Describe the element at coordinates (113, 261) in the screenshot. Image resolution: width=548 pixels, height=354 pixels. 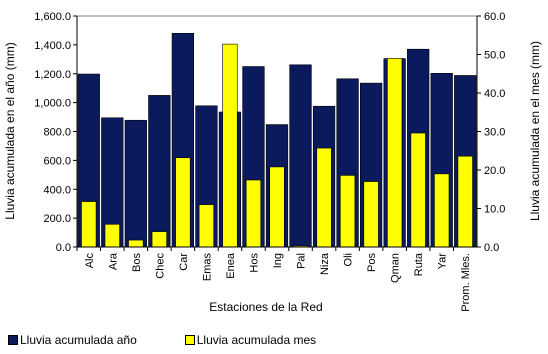
I see `x-tick-label: Ara` at that location.